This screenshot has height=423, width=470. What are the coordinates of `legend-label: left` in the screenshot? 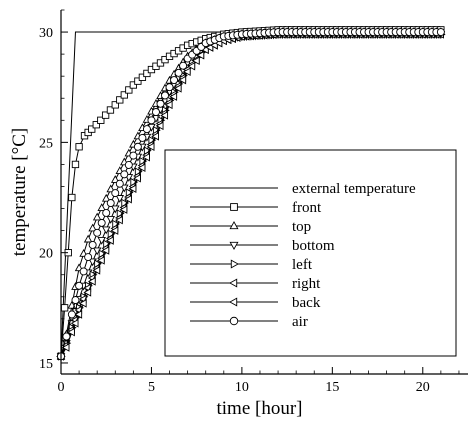 It's located at (302, 265).